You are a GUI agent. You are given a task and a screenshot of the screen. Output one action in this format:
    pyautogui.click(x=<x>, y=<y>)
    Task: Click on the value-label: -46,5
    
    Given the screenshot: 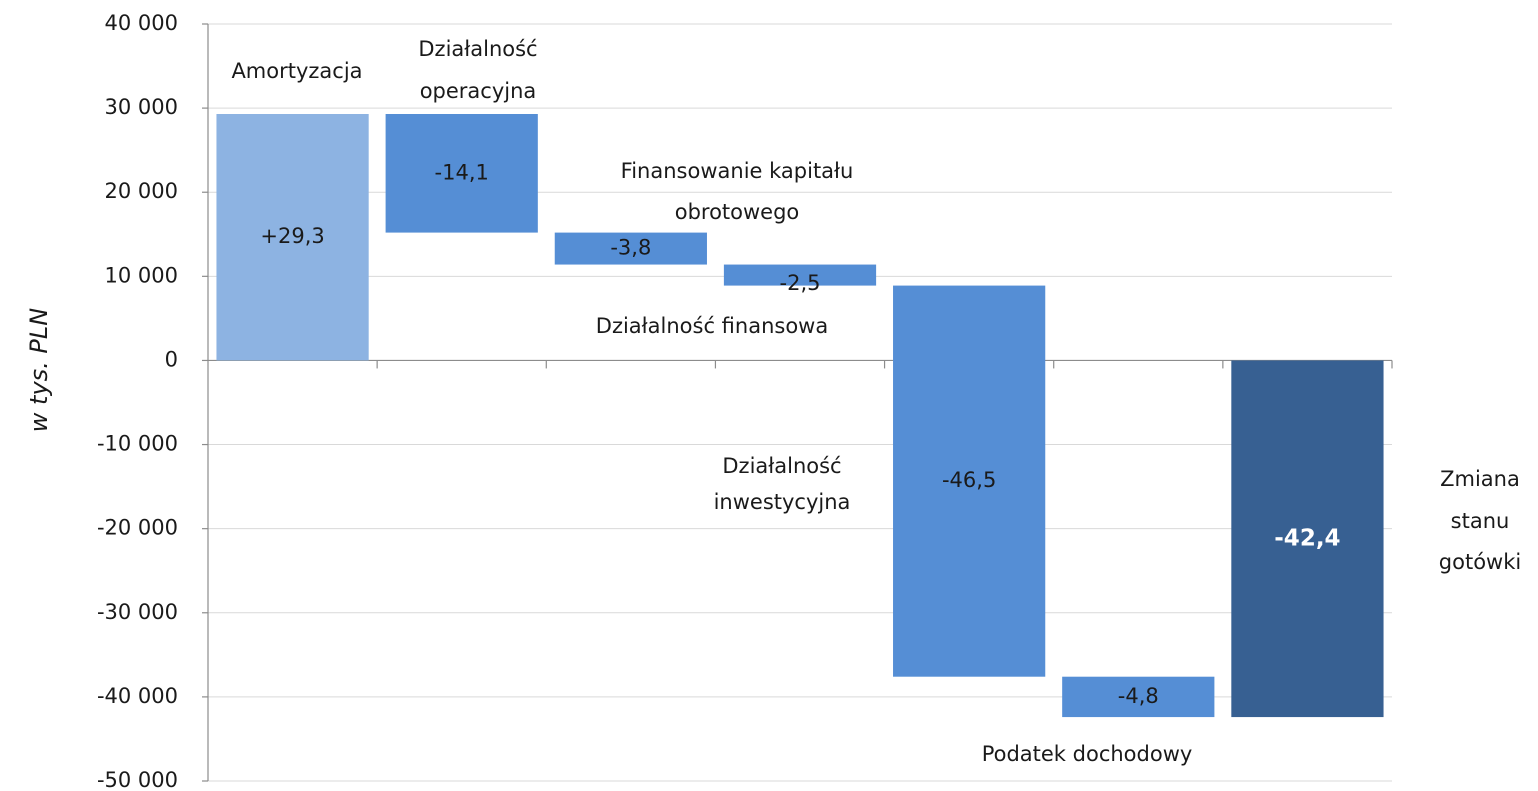 What is the action you would take?
    pyautogui.click(x=969, y=480)
    